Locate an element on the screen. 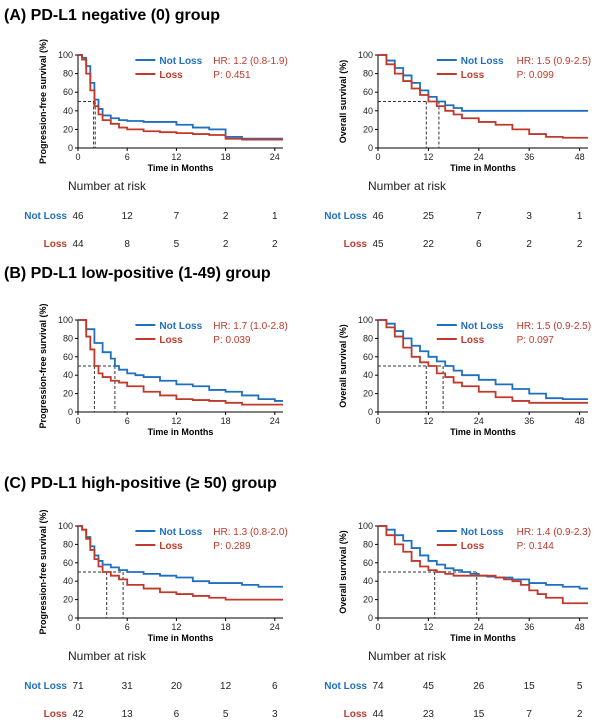 The width and height of the screenshot is (600, 725). risk-count-loss: 44 is located at coordinates (78, 244).